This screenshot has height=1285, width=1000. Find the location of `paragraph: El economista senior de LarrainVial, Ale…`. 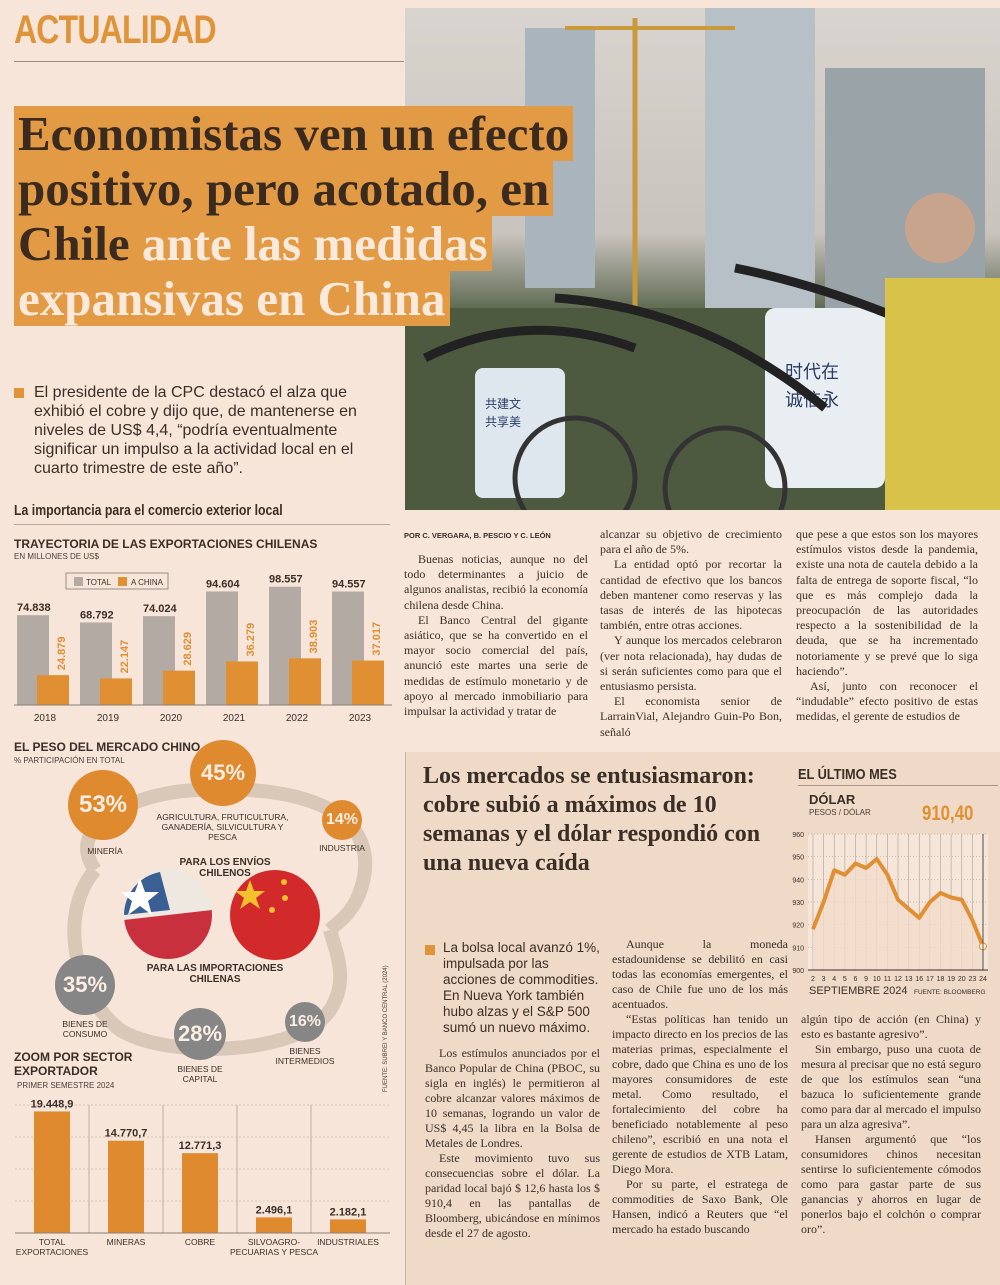

paragraph: El economista senior de LarrainVial, Ale… is located at coordinates (691, 716).